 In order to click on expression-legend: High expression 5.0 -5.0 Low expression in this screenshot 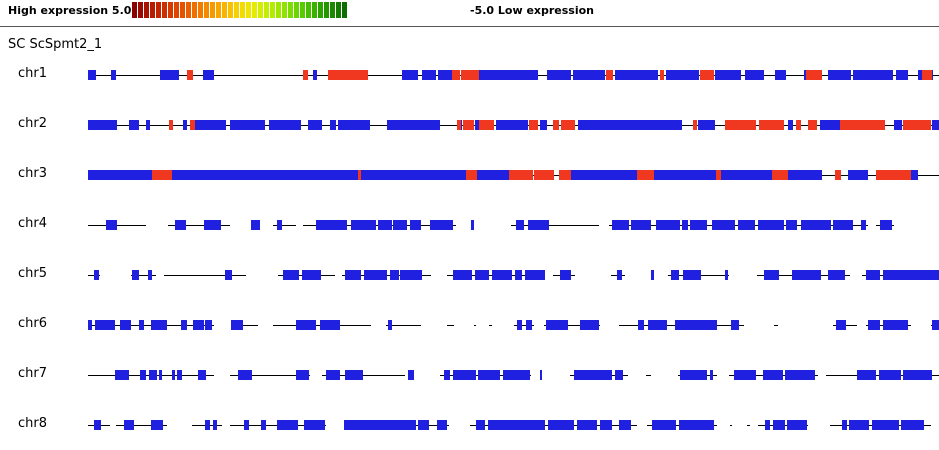, I will do `click(469, 13)`.